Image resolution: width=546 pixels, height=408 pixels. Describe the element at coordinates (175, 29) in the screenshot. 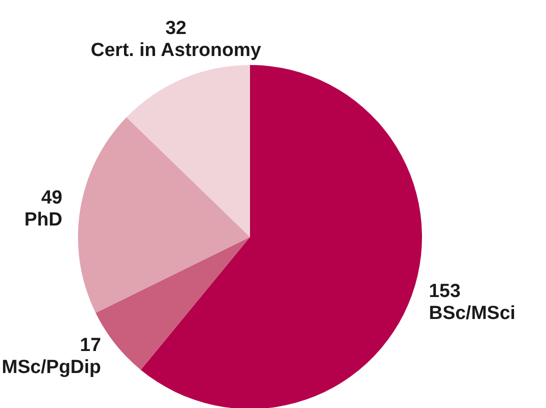

I see `data-label: 32` at that location.